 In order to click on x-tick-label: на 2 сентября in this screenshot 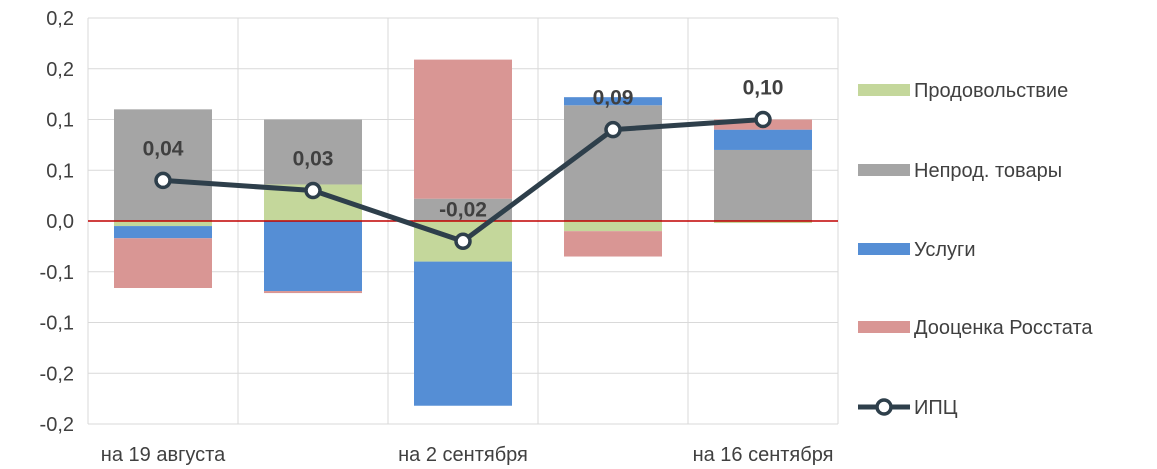, I will do `click(463, 455)`.